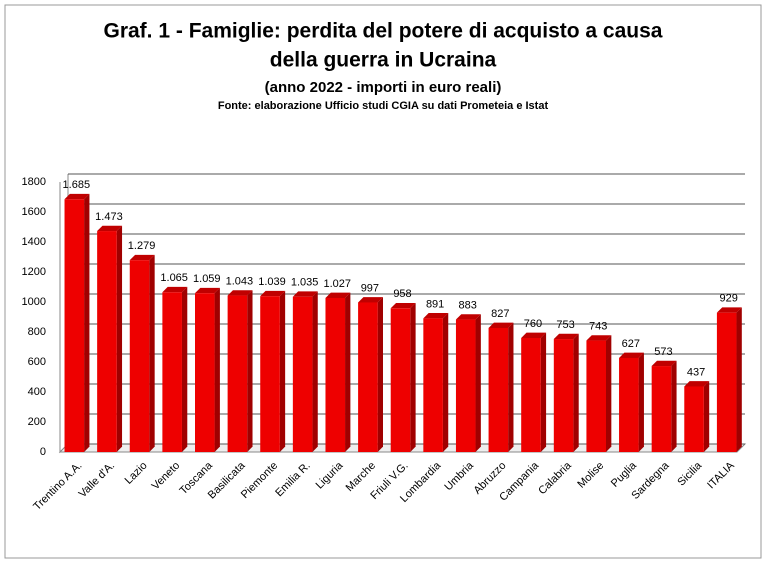  What do you see at coordinates (37, 422) in the screenshot?
I see `y-tick-label: 200` at bounding box center [37, 422].